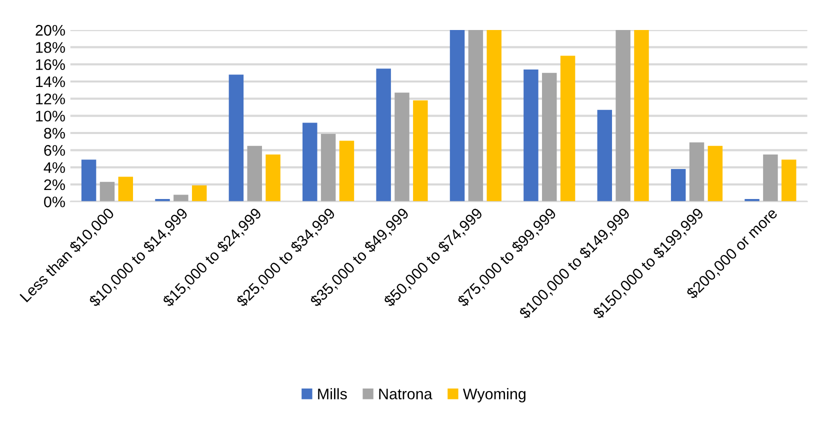  Describe the element at coordinates (50, 64) in the screenshot. I see `y-tick-label: 16%` at that location.